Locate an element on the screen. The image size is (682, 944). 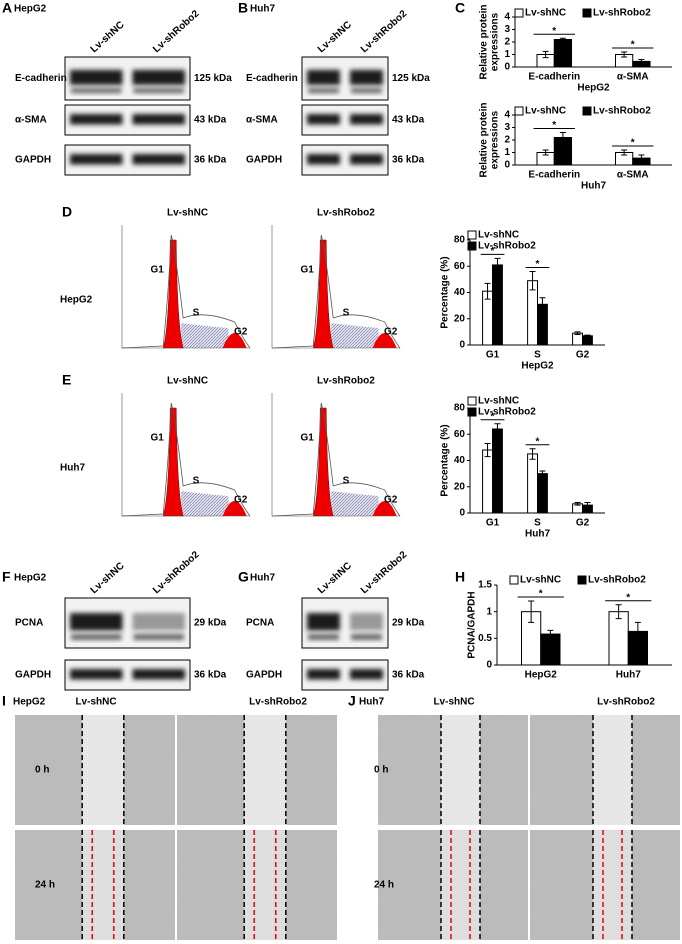
x-tick-label: S is located at coordinates (537, 355).